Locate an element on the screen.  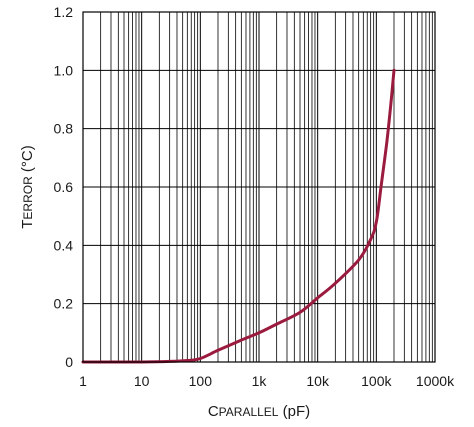
y-tick-label: 0.2 is located at coordinates (64, 304).